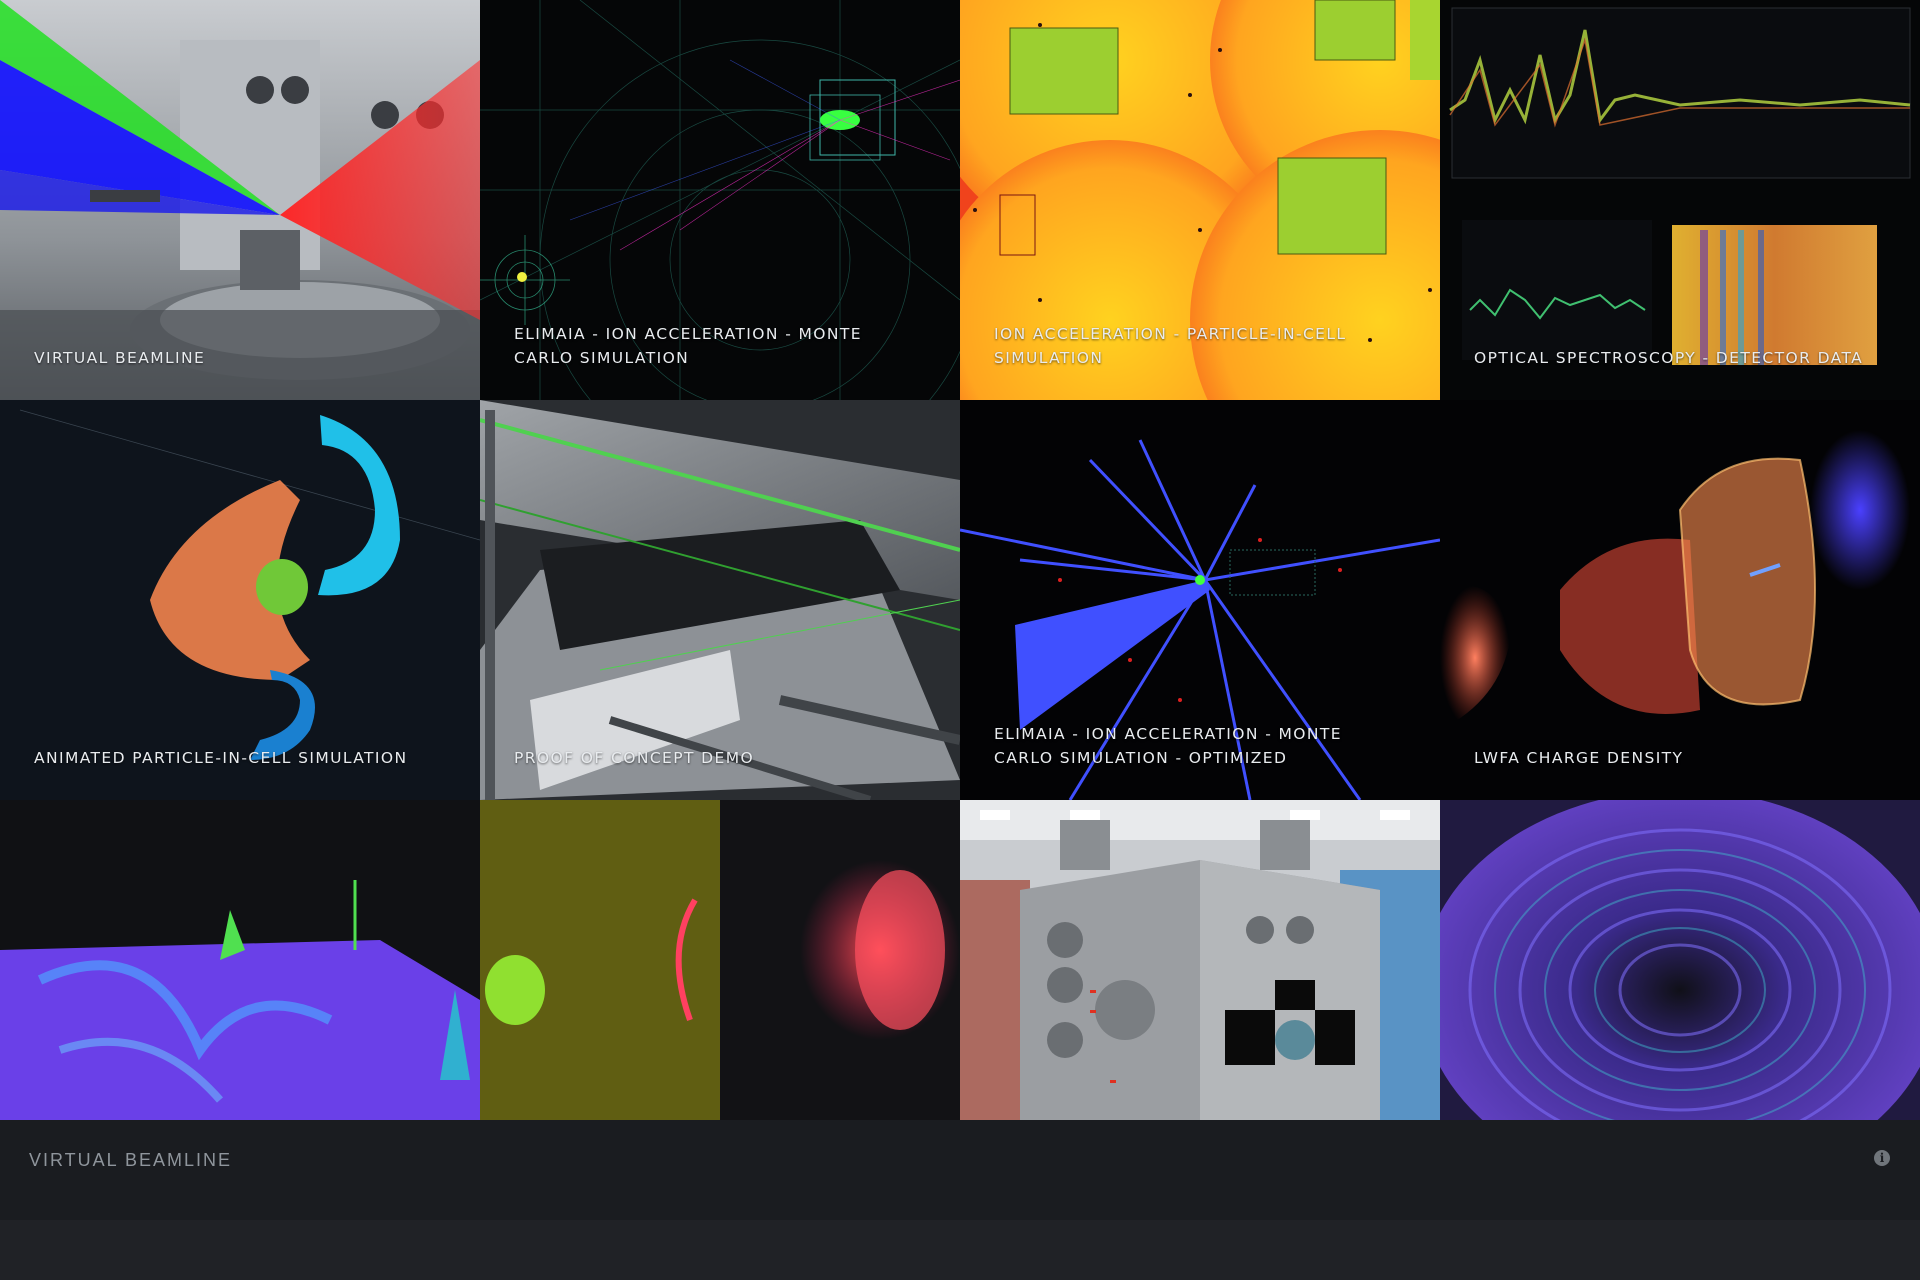 This screenshot has height=1280, width=1920. Describe the element at coordinates (1669, 358) in the screenshot. I see `tile-caption: Optical Spectroscopy - Detector Data` at that location.